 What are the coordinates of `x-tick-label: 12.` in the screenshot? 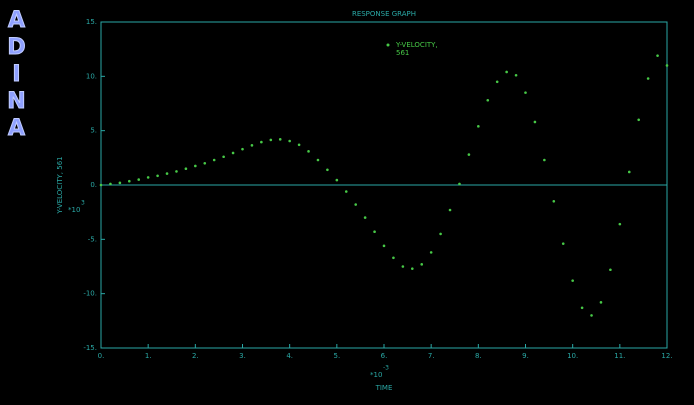 It's located at (666, 356).